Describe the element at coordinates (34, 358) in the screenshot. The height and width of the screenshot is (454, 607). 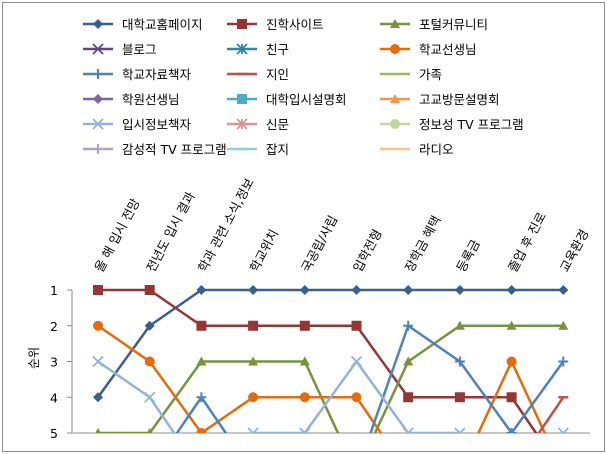
I see `y-axis-title: 순위` at that location.